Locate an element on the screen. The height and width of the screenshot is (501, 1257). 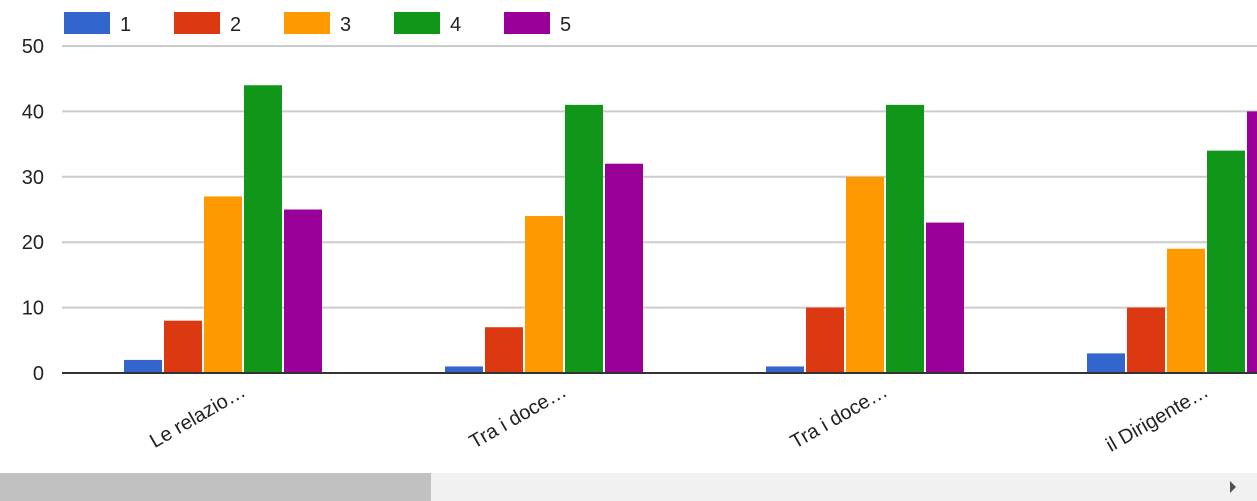
legend-label-1: 1 is located at coordinates (125, 25).